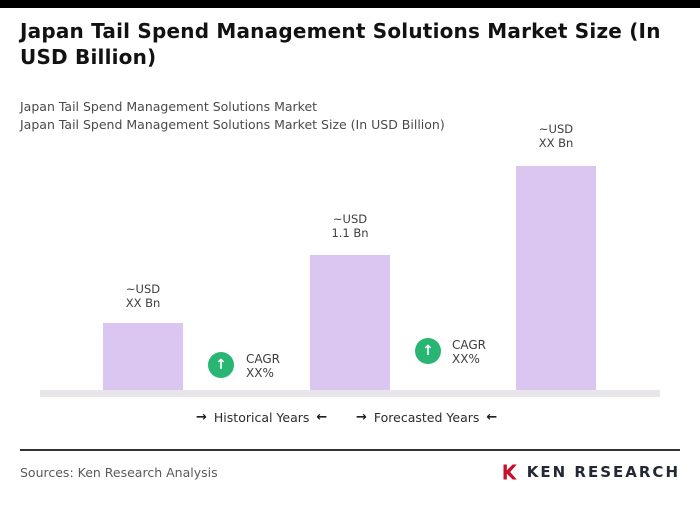 The height and width of the screenshot is (520, 700). Describe the element at coordinates (556, 278) in the screenshot. I see `bar-forecast` at that location.